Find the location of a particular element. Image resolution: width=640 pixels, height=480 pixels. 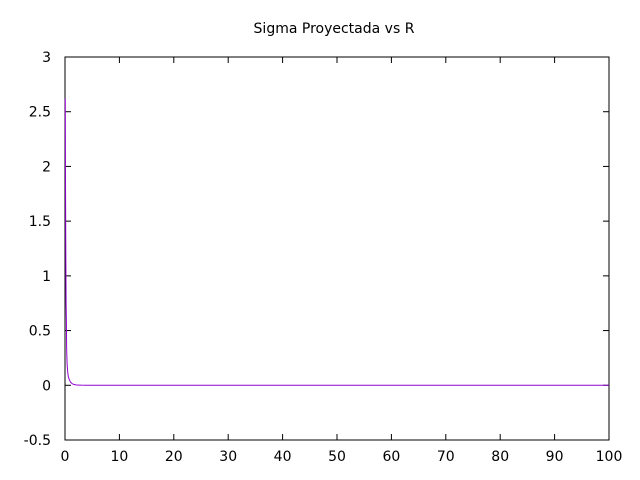

y-tick-label: 0 is located at coordinates (46, 386).